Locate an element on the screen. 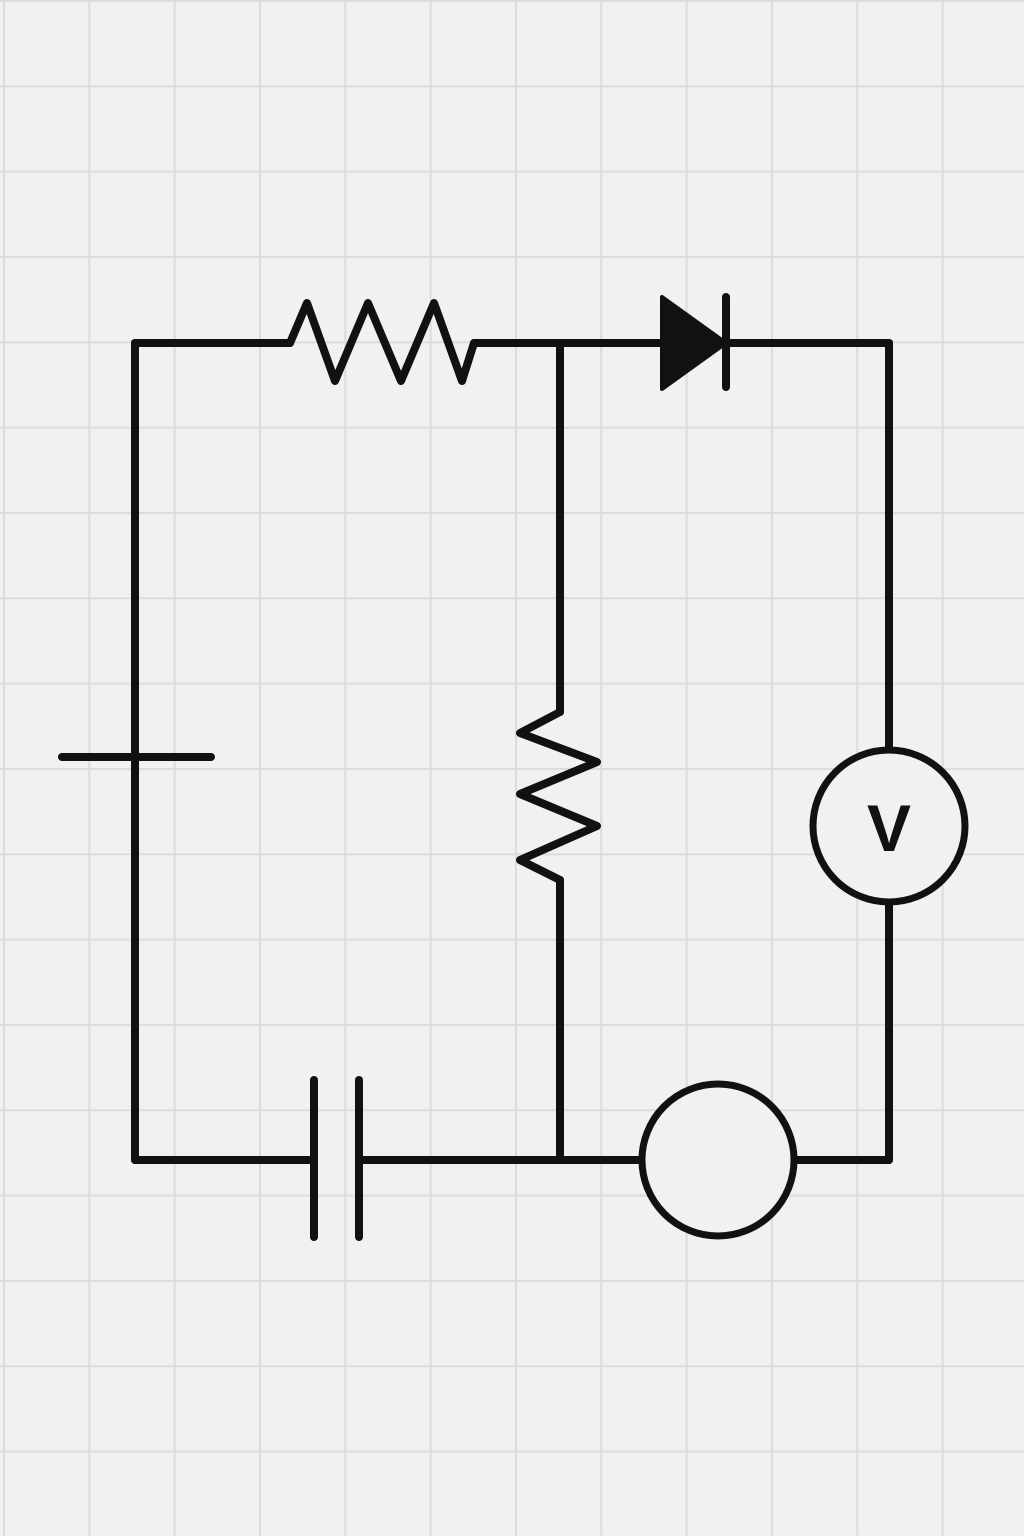 Image resolution: width=1024 pixels, height=1536 pixels. capacitor-symbol is located at coordinates (336, 1158).